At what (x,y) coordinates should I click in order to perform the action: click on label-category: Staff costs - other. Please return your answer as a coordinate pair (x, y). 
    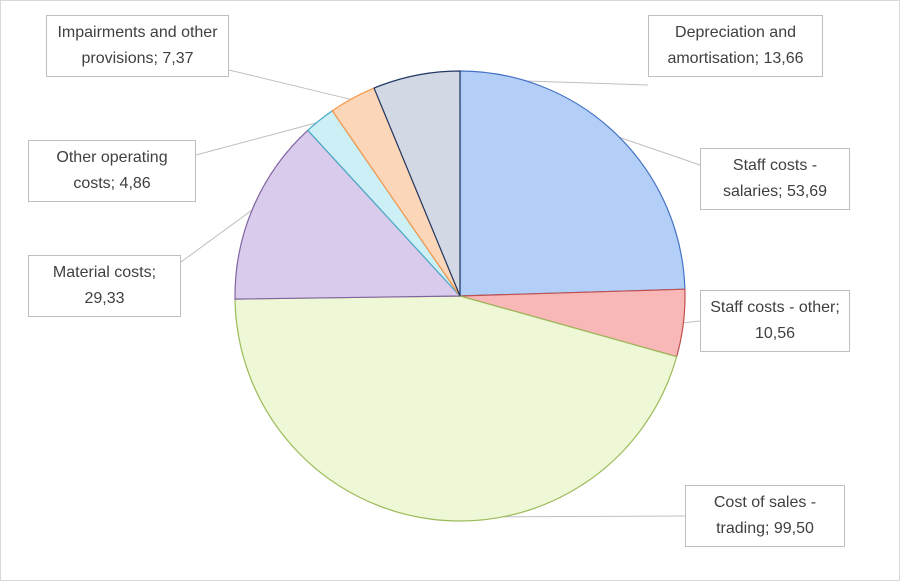
    Looking at the image, I should click on (773, 307).